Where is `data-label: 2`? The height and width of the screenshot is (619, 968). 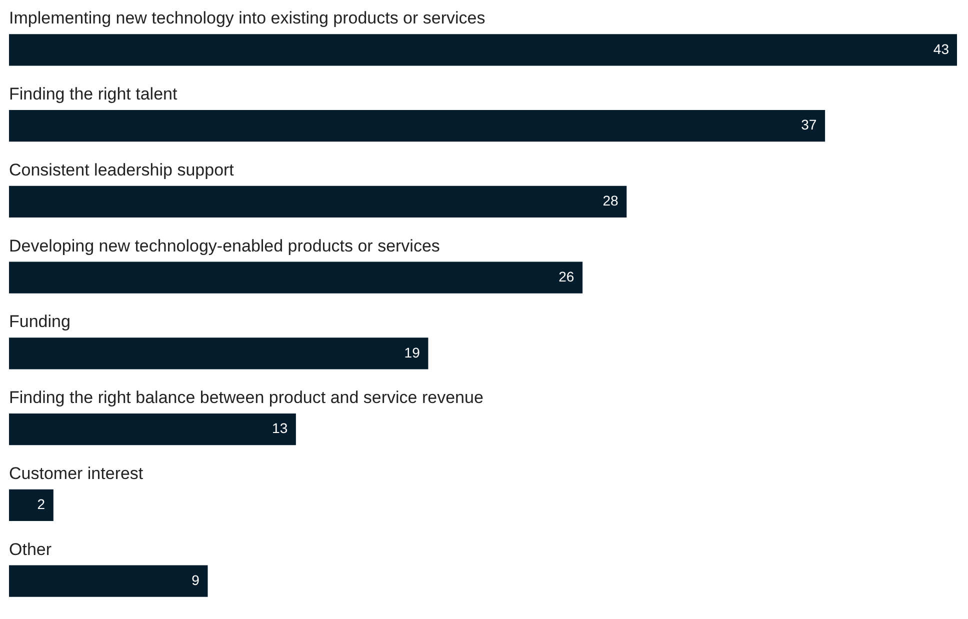
data-label: 2 is located at coordinates (41, 504).